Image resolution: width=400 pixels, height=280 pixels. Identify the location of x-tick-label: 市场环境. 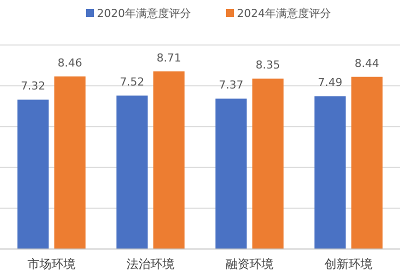
(51, 264).